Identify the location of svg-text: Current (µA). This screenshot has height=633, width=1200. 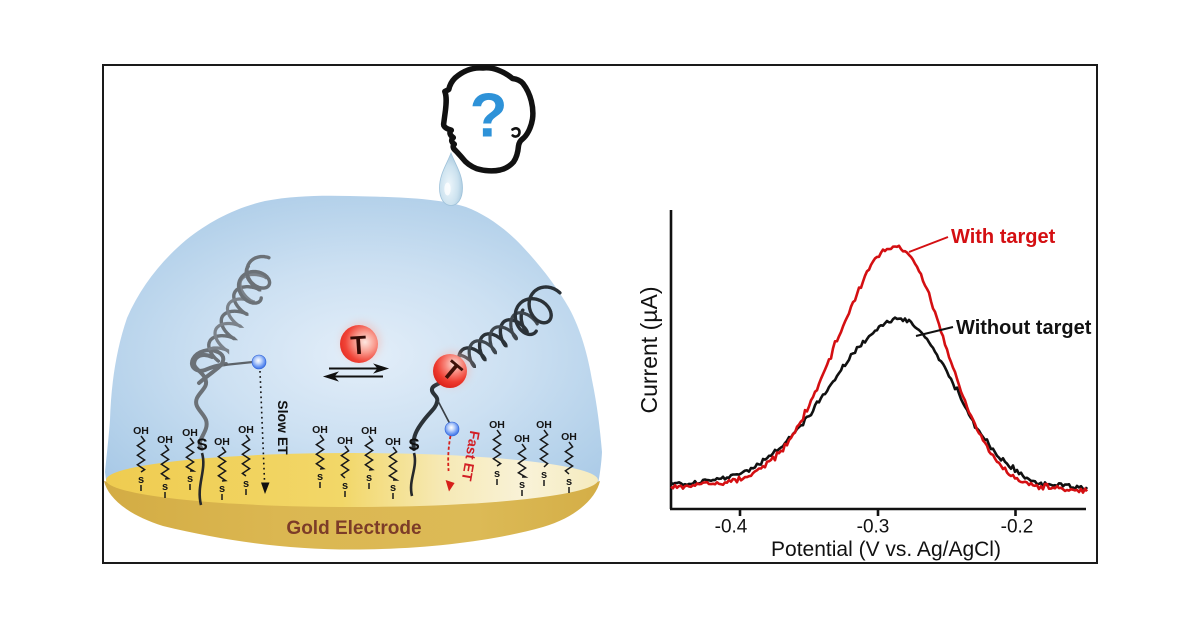
(649, 350).